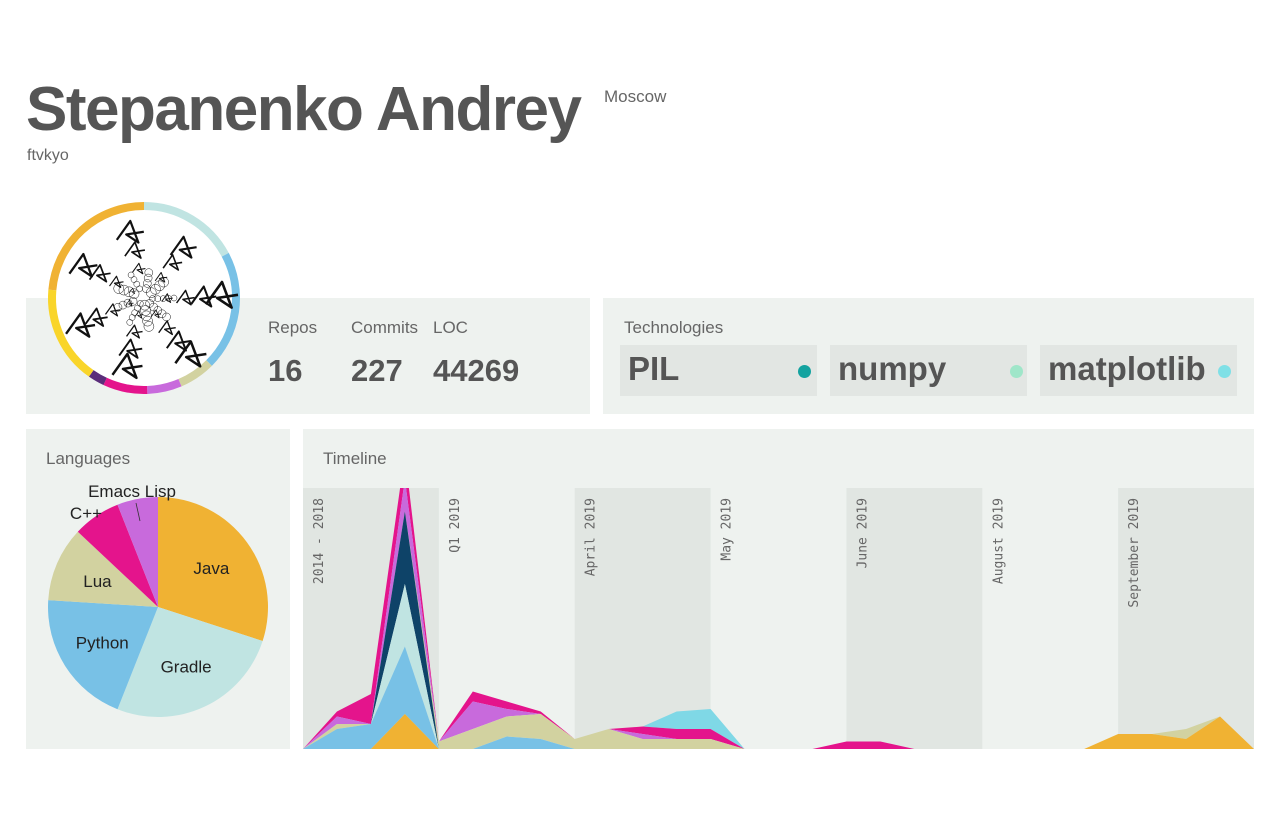 The image size is (1280, 825). Describe the element at coordinates (86, 513) in the screenshot. I see `pie-label: C++` at that location.